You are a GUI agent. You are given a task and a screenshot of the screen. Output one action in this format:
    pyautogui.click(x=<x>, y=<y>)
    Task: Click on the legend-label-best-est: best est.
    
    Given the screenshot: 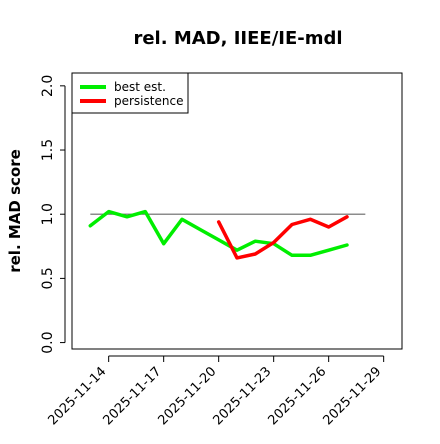 What is the action you would take?
    pyautogui.click(x=140, y=87)
    